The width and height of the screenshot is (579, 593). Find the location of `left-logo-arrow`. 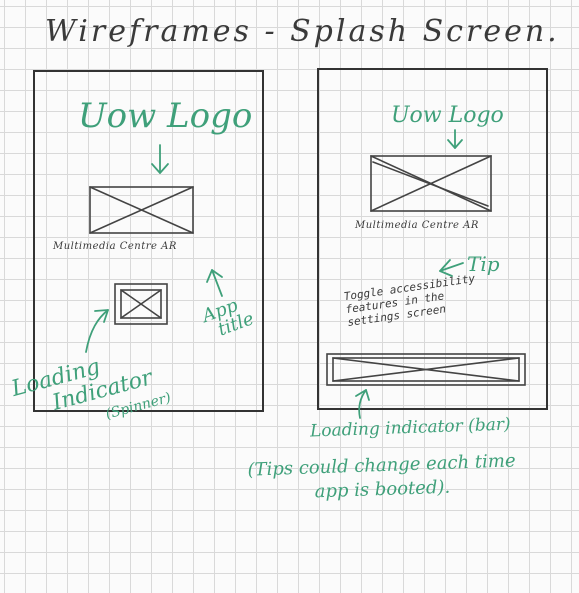

left-logo-arrow is located at coordinates (160, 159).